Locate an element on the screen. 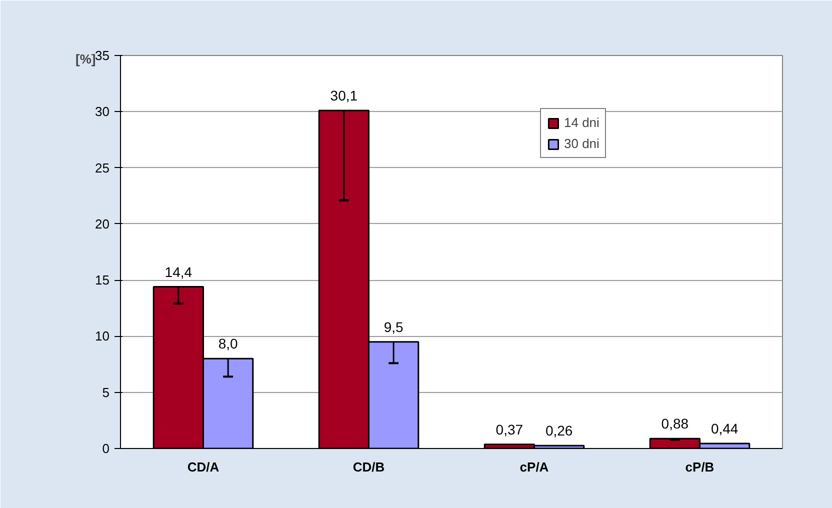 The image size is (832, 508). y-tick-label: 25 is located at coordinates (102, 168).